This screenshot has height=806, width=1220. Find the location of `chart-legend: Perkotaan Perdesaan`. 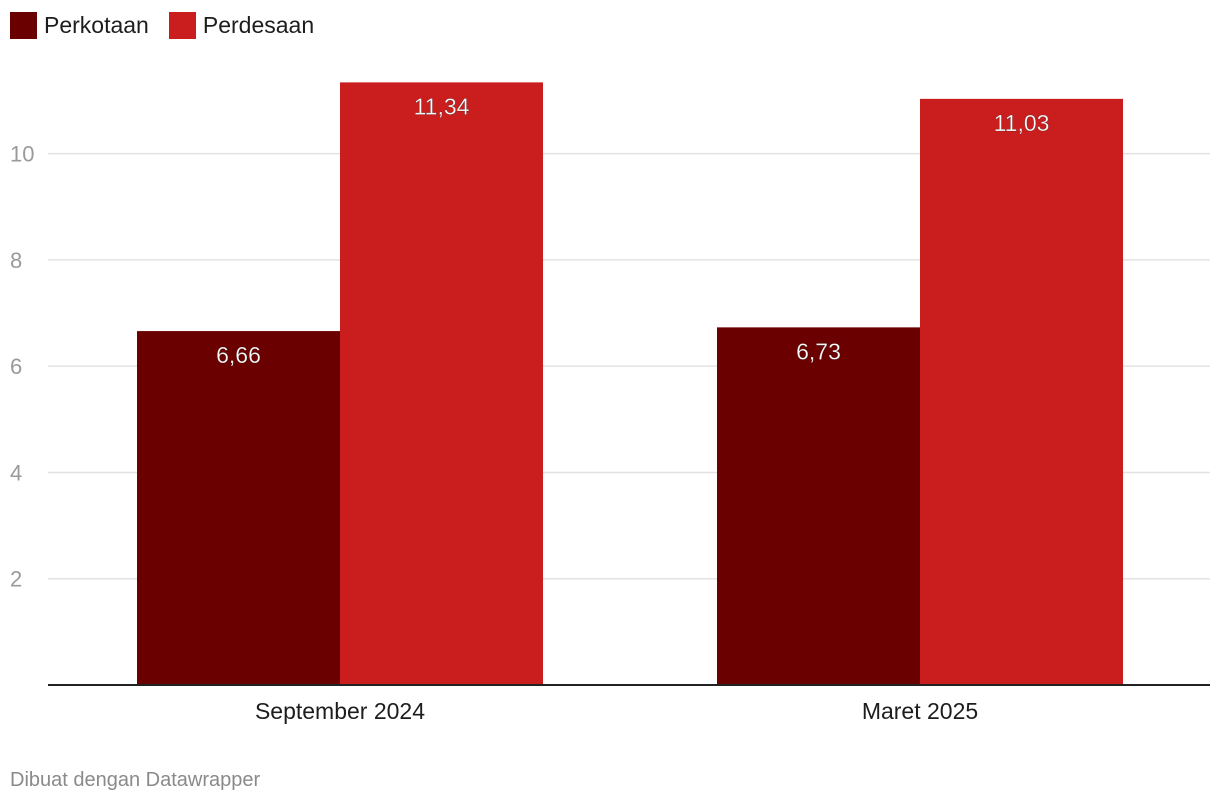

chart-legend: Perkotaan Perdesaan is located at coordinates (172, 25).